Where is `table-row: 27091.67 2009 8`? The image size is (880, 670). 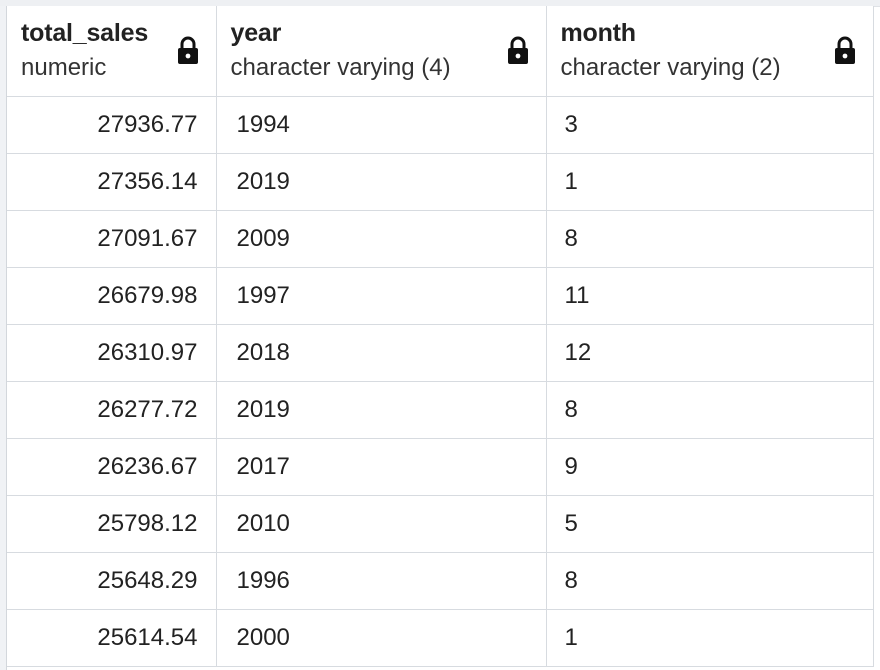
table-row: 27091.67 2009 8 is located at coordinates (440, 239).